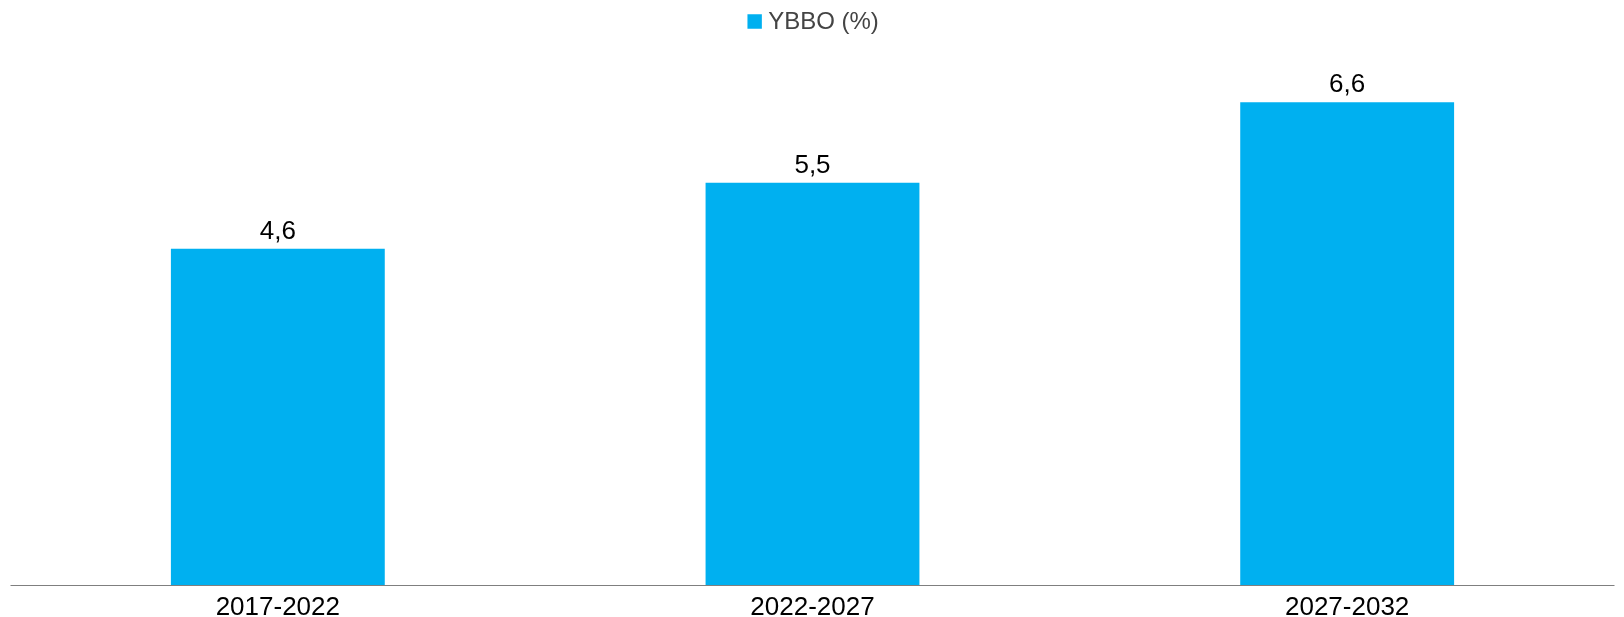 This screenshot has width=1624, height=617. Describe the element at coordinates (823, 21) in the screenshot. I see `legend-label: YBBO (%)` at that location.